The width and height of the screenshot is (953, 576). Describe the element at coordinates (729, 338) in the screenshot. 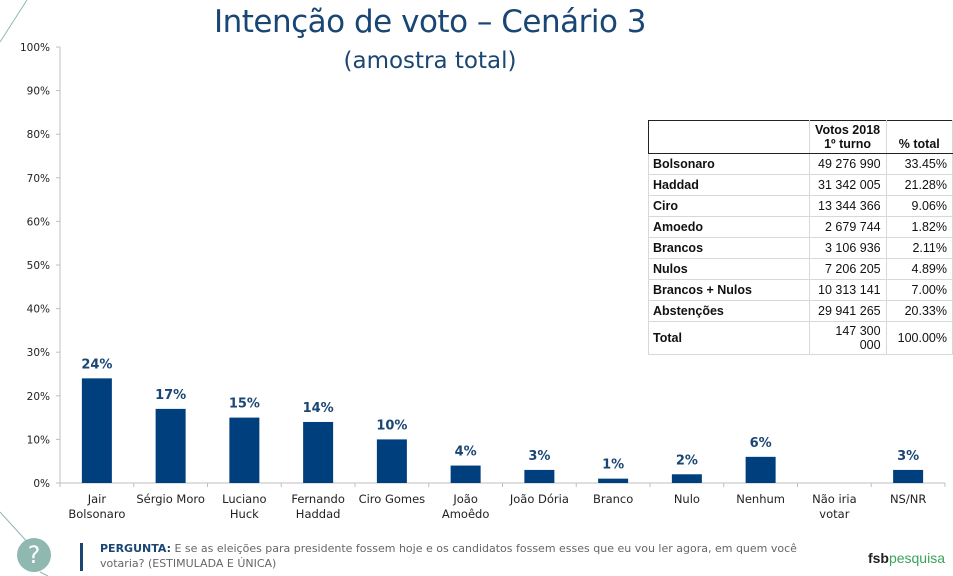

I see `table-cell-name: Total` at that location.